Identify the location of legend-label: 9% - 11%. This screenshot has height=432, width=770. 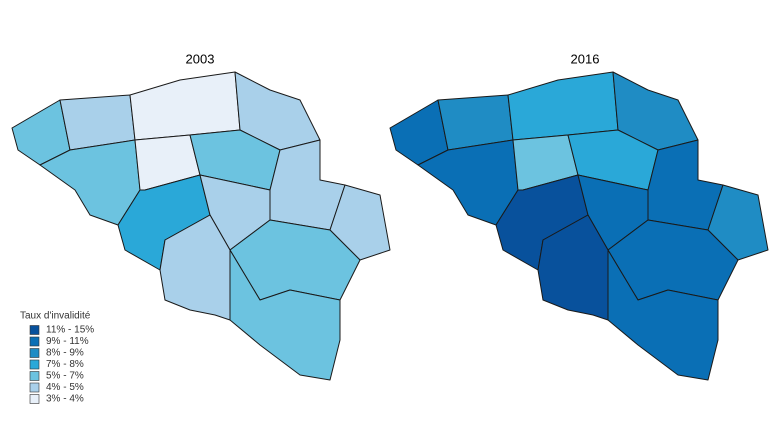
(67, 341).